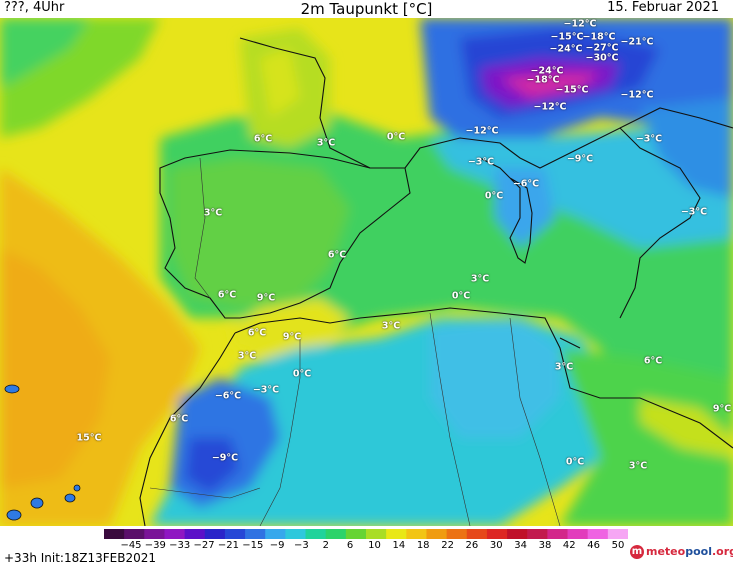  Describe the element at coordinates (423, 545) in the screenshot. I see `legend-tick-label: 18` at that location.